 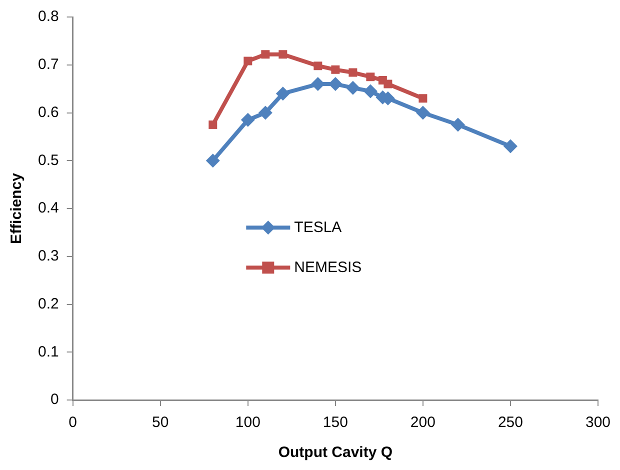 I want to click on x-tick-label: 300, so click(x=598, y=423).